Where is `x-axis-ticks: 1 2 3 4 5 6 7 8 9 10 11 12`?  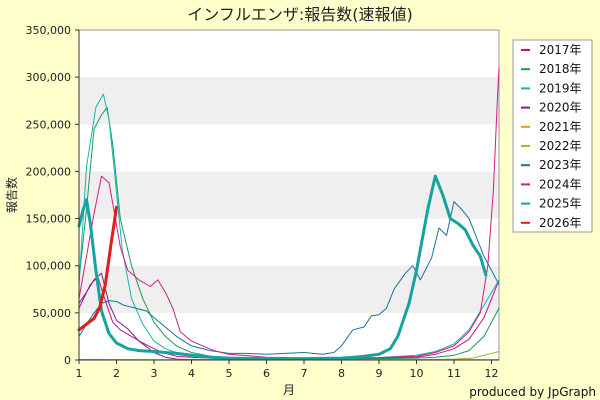 x-axis-ticks: 1 2 3 4 5 6 7 8 9 10 11 12 is located at coordinates (287, 370).